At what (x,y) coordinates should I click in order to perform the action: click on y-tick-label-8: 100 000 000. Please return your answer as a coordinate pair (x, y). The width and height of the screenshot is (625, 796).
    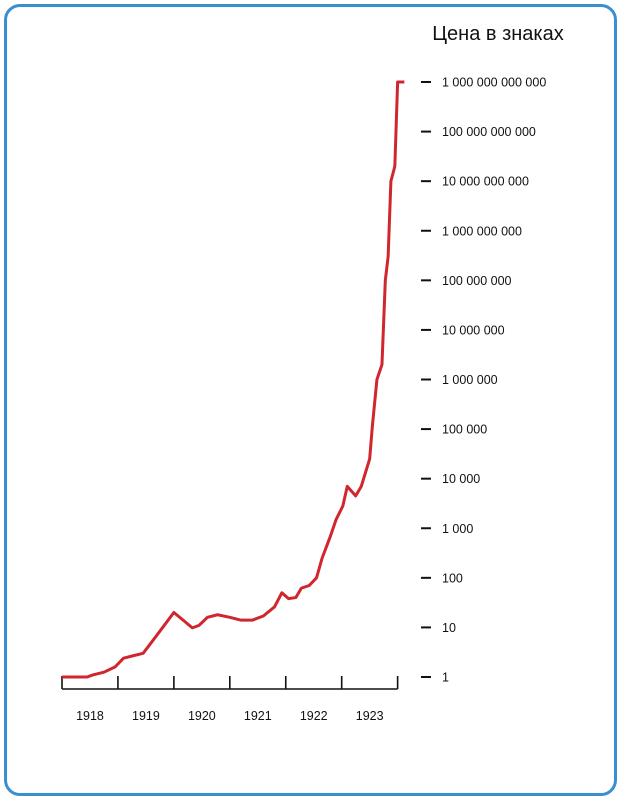
    Looking at the image, I should click on (477, 281).